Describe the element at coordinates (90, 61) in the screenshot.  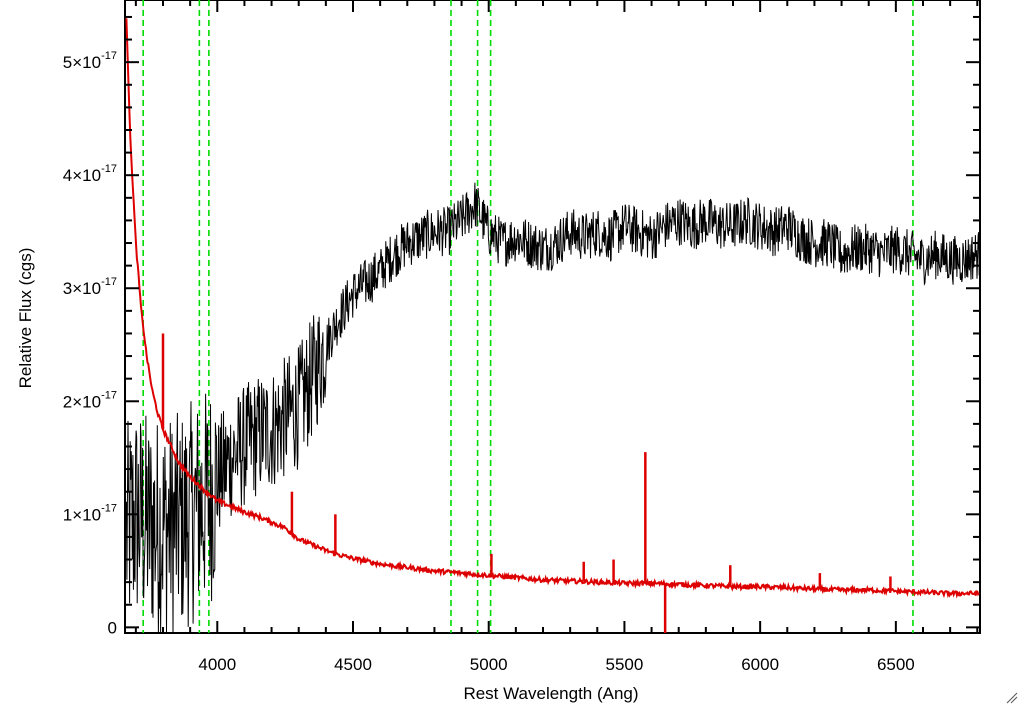
I see `y-tick-label: 5×10⁻¹⁷` at that location.